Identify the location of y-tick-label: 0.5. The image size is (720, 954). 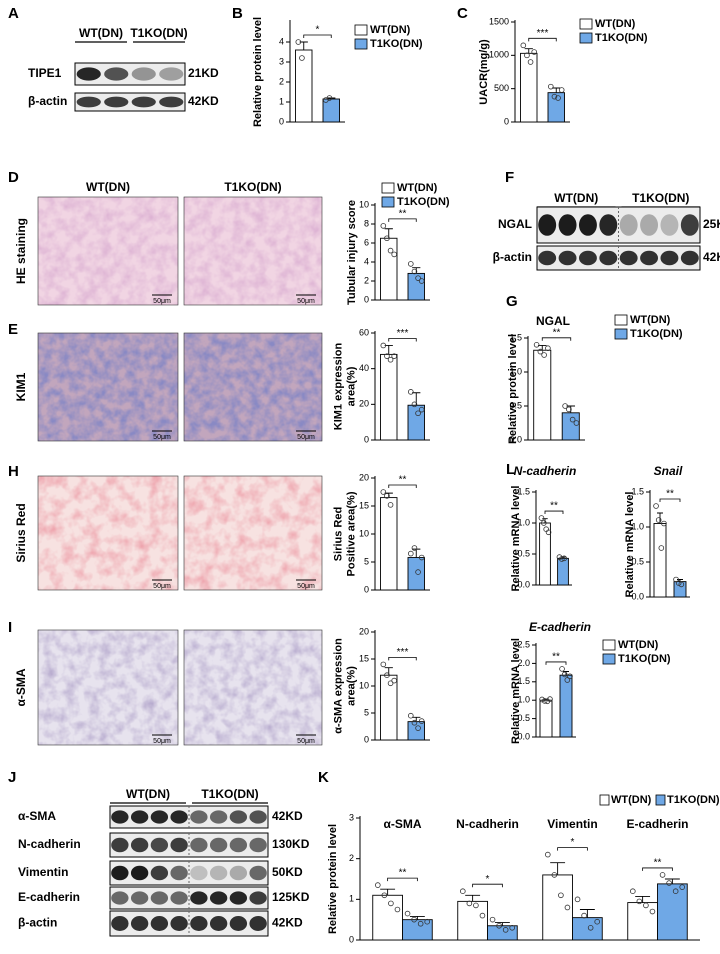
(523, 553).